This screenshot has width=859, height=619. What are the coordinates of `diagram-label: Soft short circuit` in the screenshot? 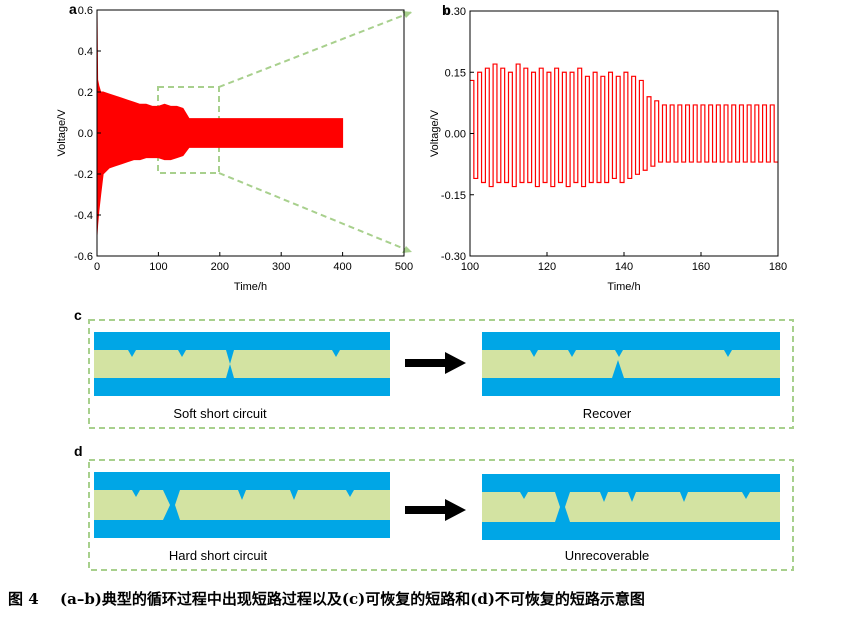 It's located at (220, 413).